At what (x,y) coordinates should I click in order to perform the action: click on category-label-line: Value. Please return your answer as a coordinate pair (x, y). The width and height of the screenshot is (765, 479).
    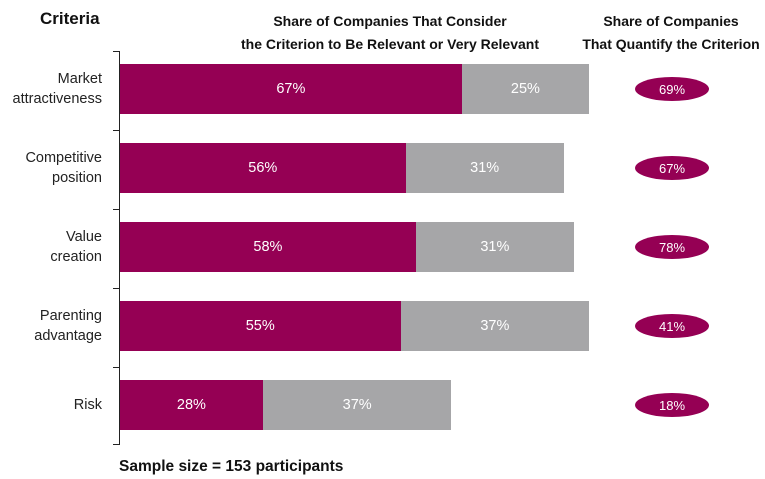
    Looking at the image, I should click on (83, 237).